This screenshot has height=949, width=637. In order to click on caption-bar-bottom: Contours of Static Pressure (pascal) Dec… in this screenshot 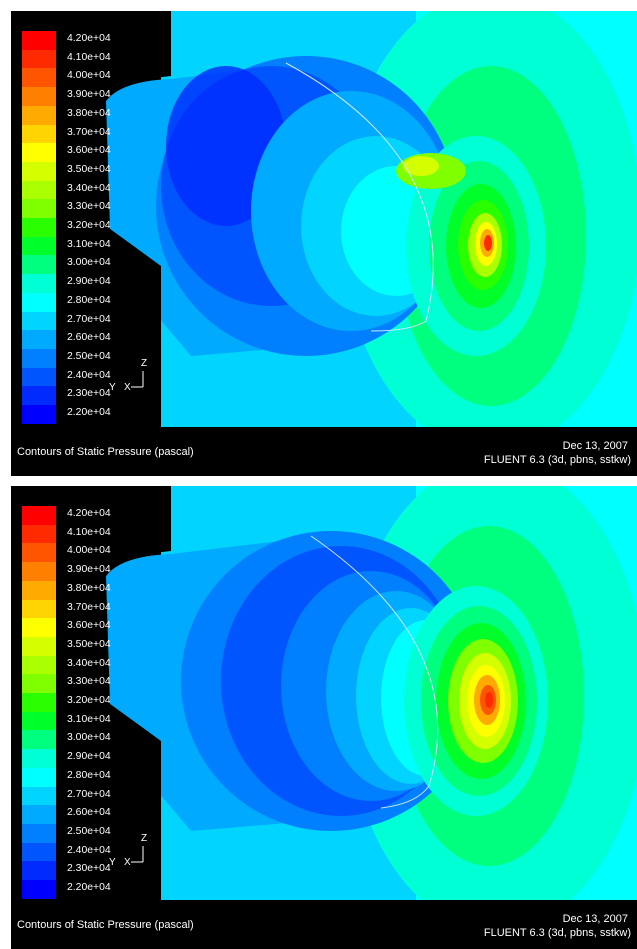, I will do `click(324, 924)`.